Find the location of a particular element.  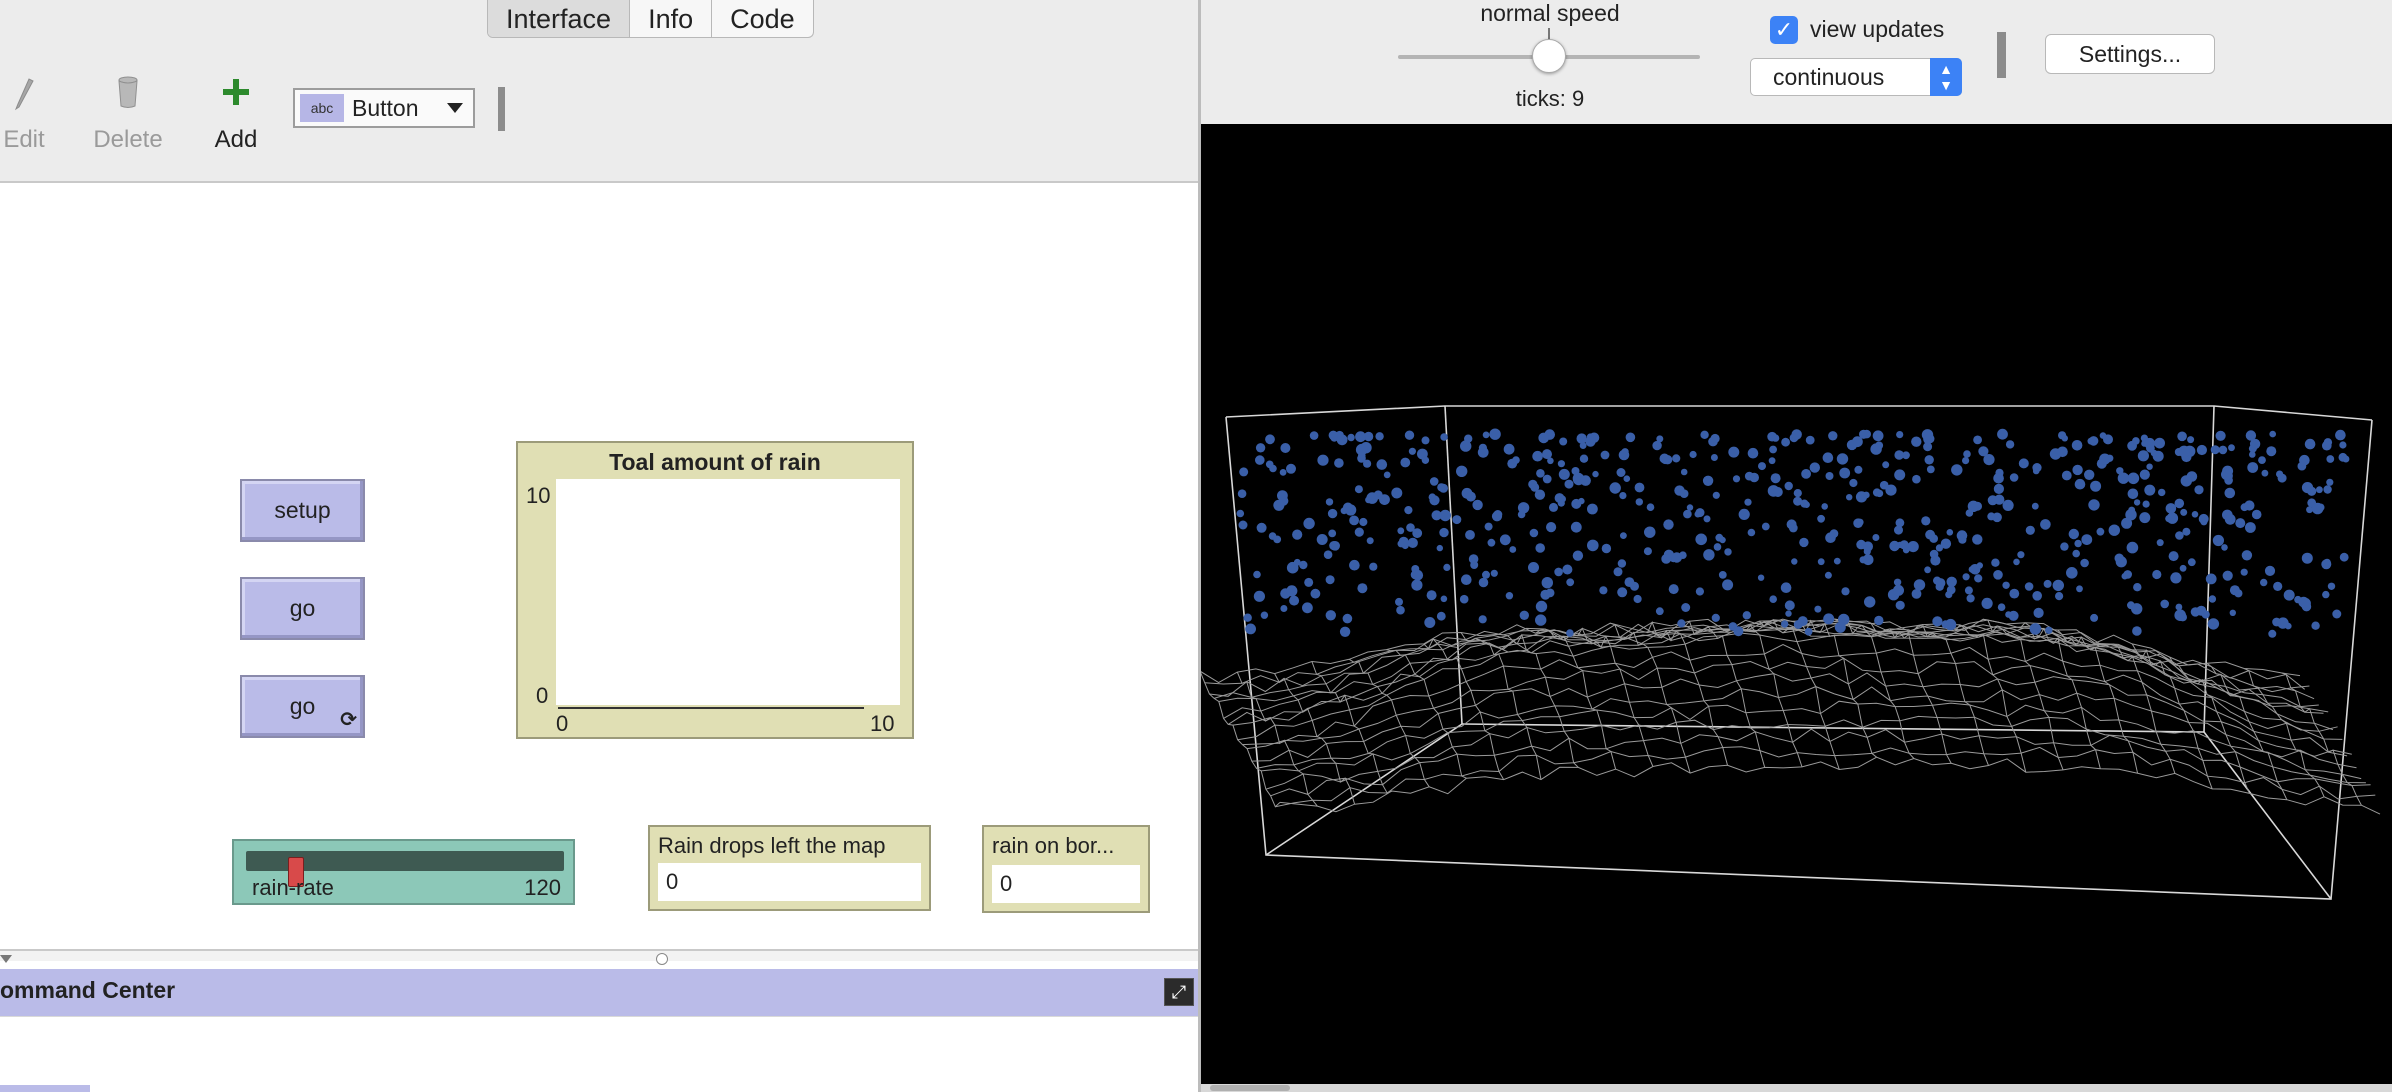

command-center-output is located at coordinates (600, 1054).